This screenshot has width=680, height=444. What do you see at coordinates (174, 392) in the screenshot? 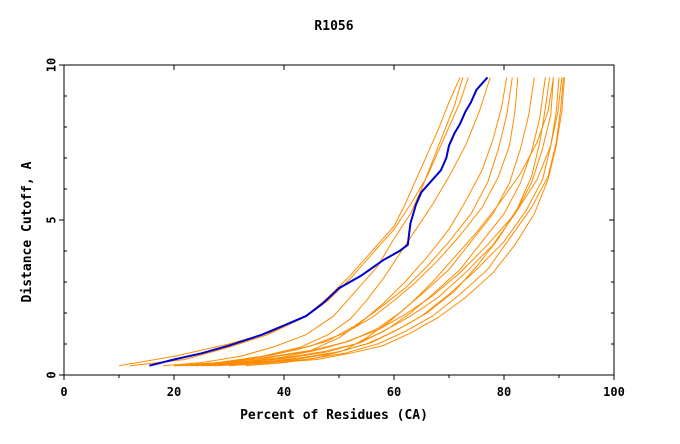
I see `x-tick-label: 20` at bounding box center [174, 392].